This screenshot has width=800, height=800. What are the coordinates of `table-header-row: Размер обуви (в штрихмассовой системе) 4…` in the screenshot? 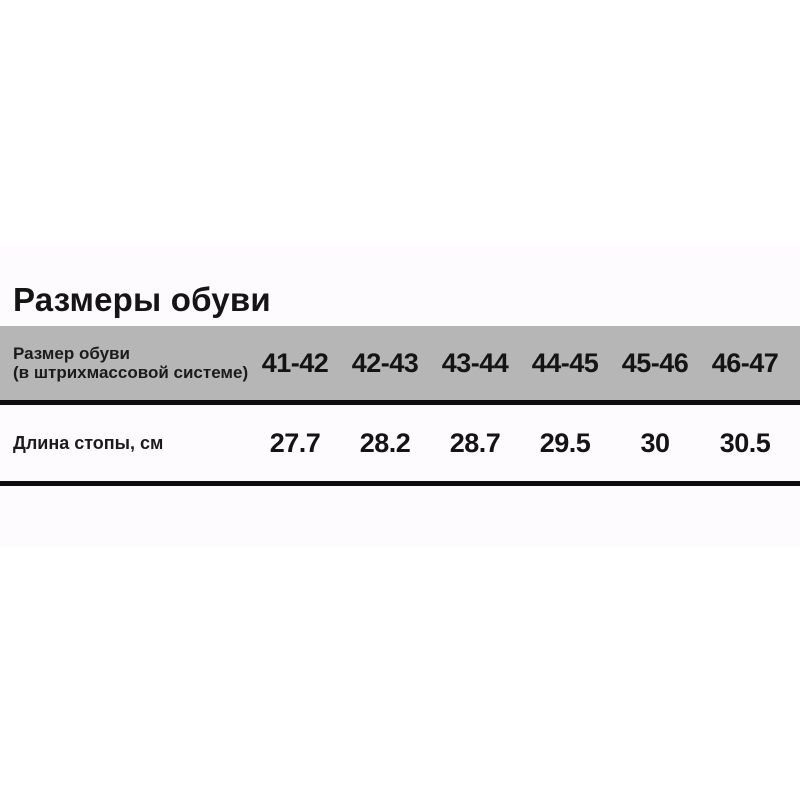 It's located at (400, 365).